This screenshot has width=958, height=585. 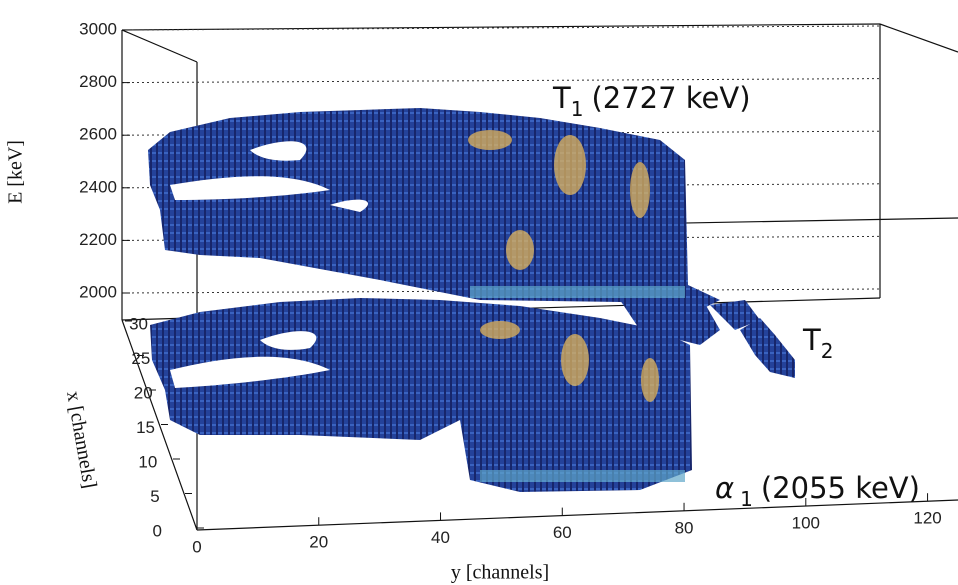 I want to click on x-tick-label: 30, so click(x=138, y=323).